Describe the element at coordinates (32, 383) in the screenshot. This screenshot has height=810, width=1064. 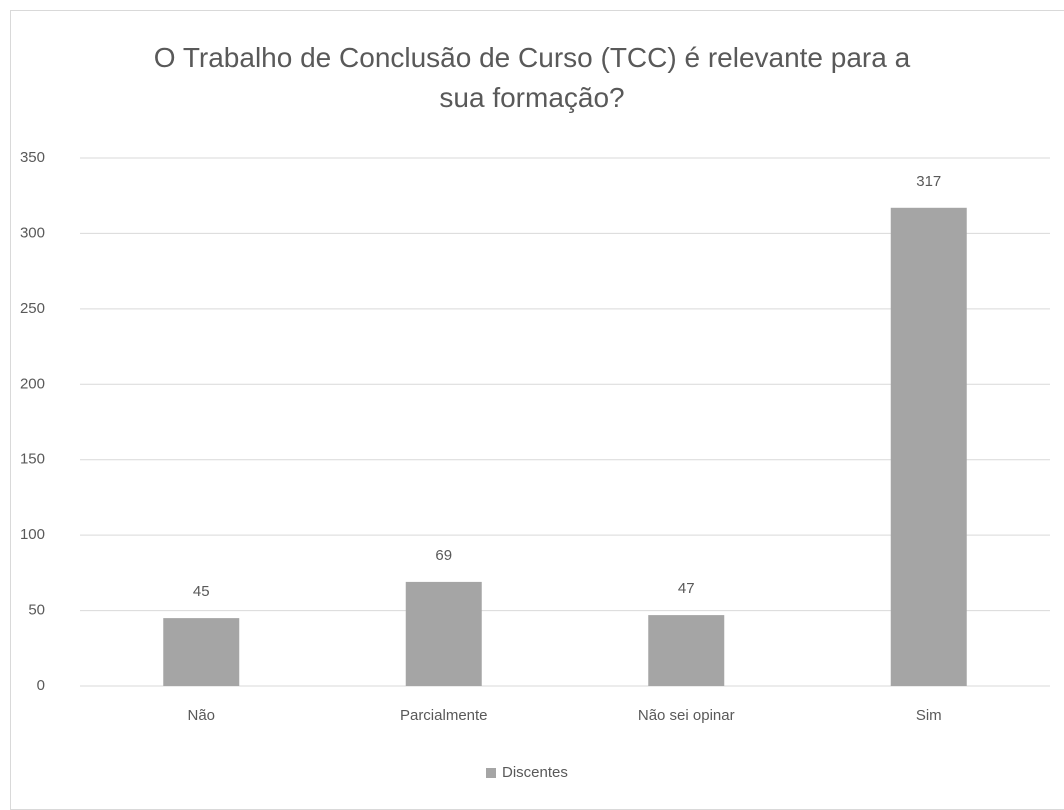
I see `y-tick-label: 200` at that location.